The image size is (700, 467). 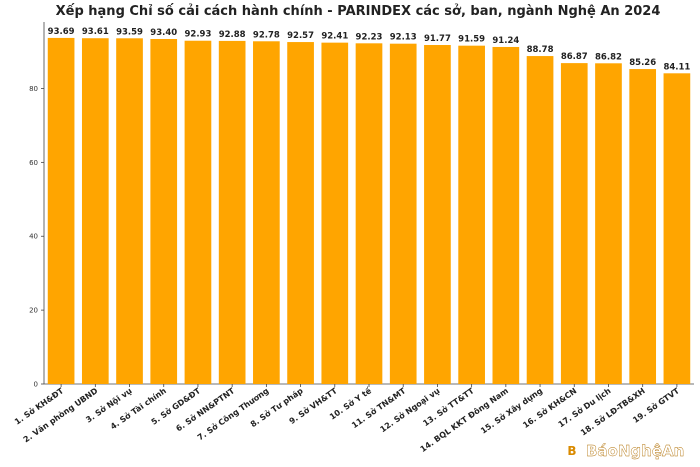 I want to click on watermark-logo: B BáoNghệAn, so click(x=622, y=450).